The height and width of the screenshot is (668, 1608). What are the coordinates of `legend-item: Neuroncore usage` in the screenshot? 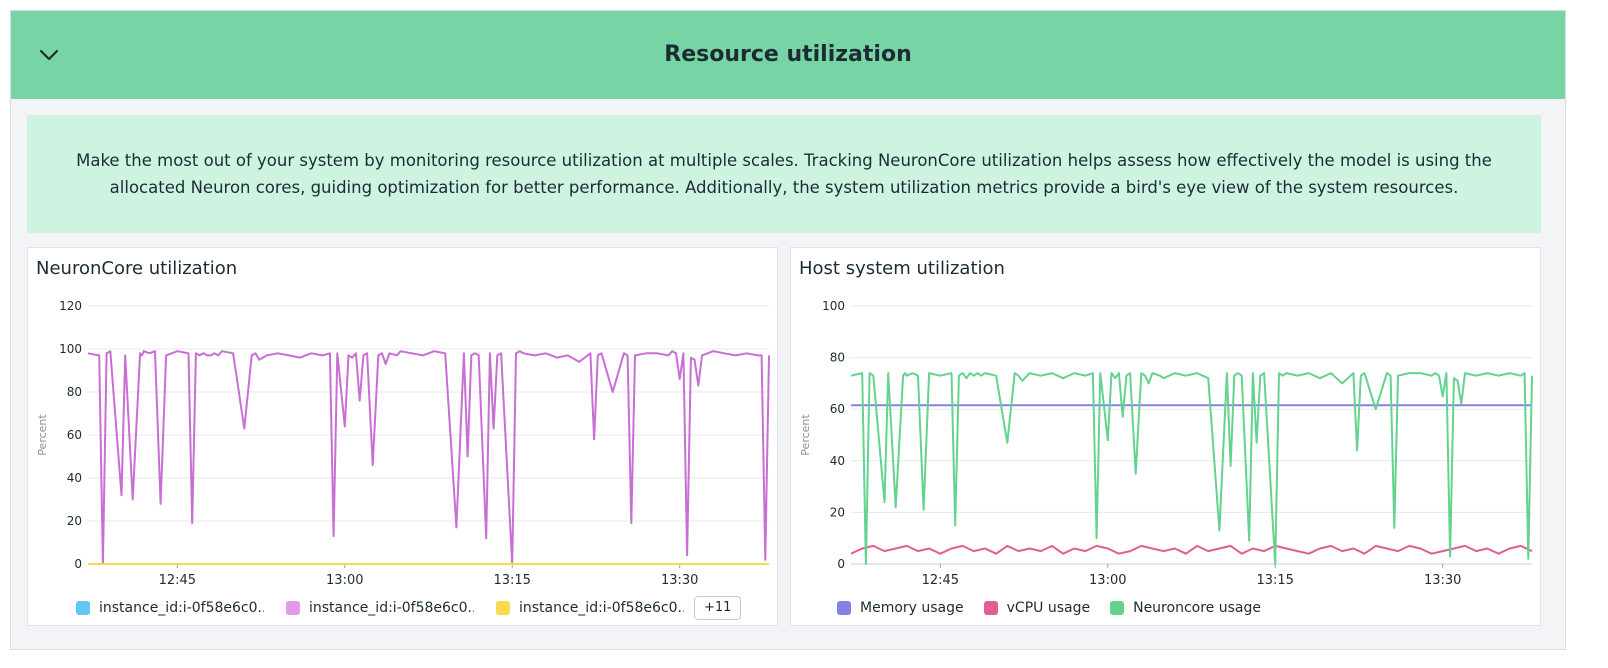 It's located at (1185, 608).